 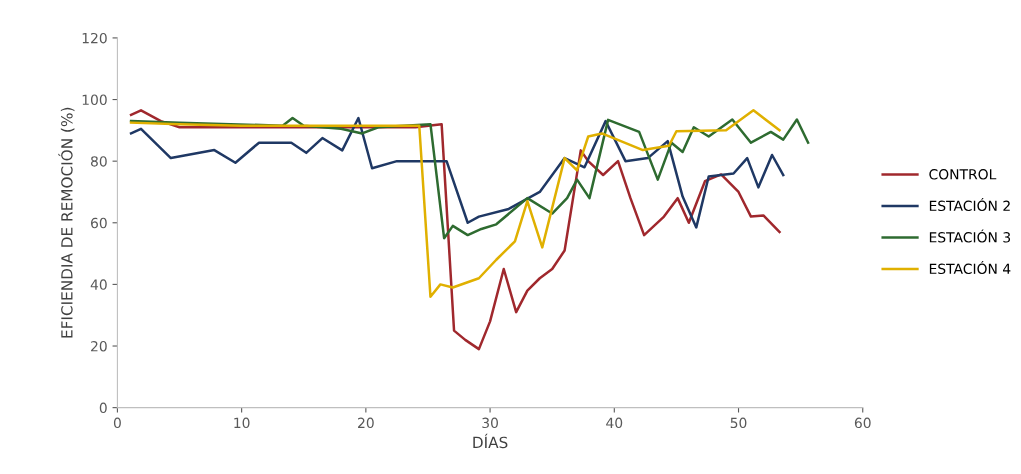 What do you see at coordinates (242, 423) in the screenshot?
I see `x-tick-label: 10` at bounding box center [242, 423].